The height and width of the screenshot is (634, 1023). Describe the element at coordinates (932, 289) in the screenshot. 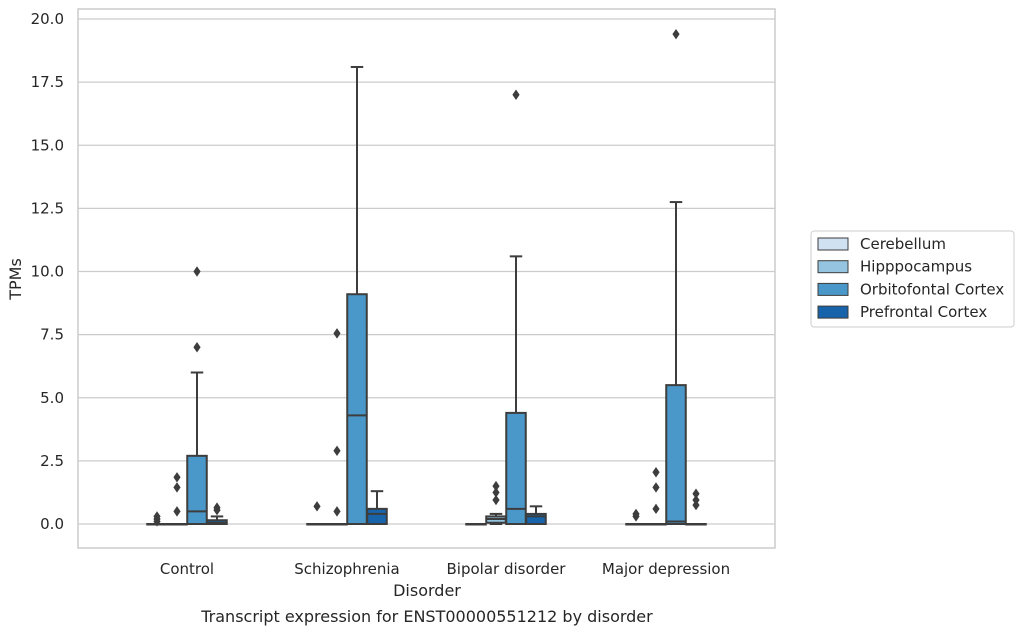

I see `legend-label: Orbitofontal Cortex` at that location.